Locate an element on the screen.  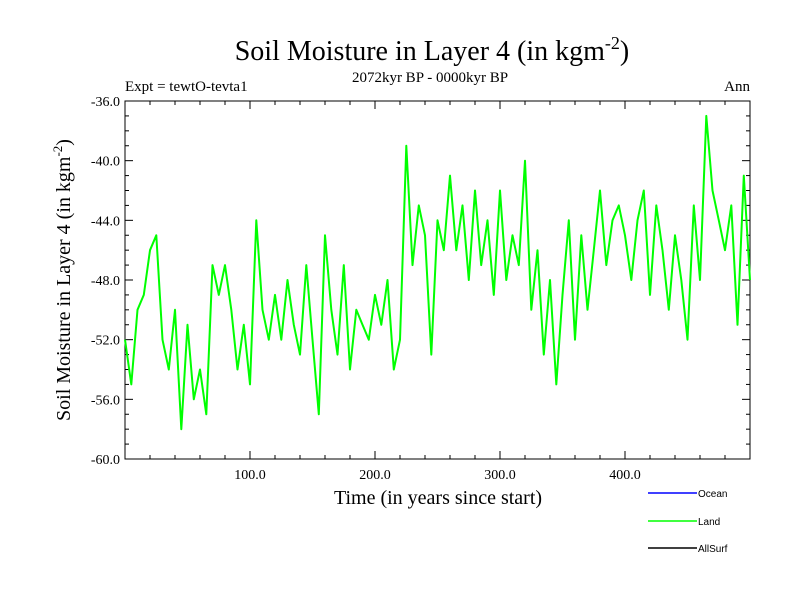
y-tick-label: -56.0 is located at coordinates (105, 400).